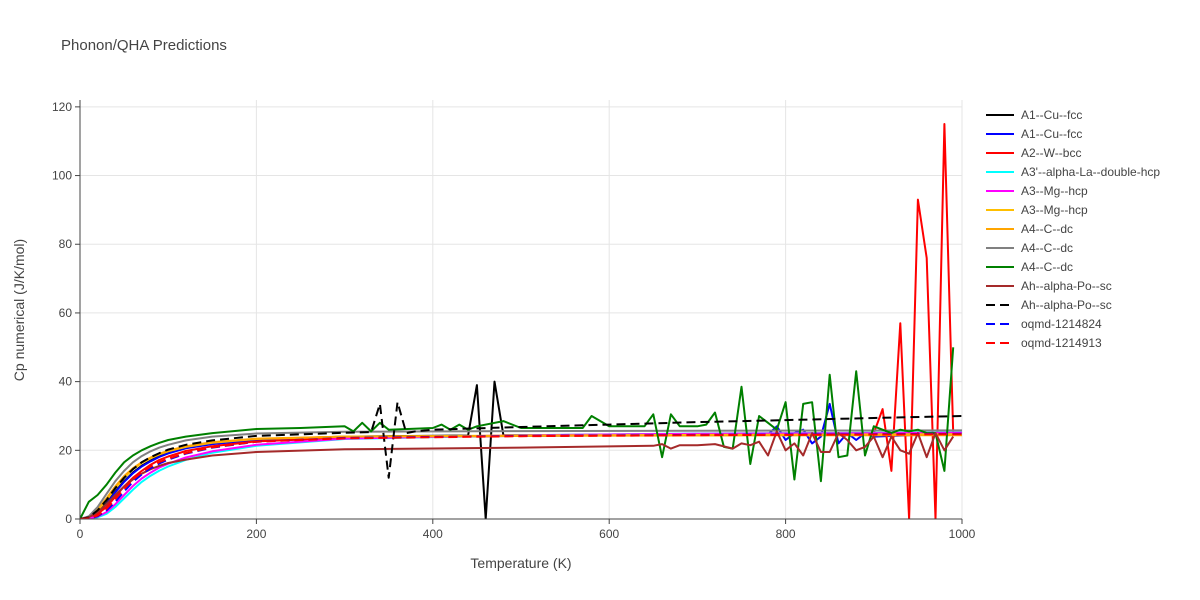 The width and height of the screenshot is (1200, 600). I want to click on legend-item-5: A3--Mg--hcp, so click(1037, 191).